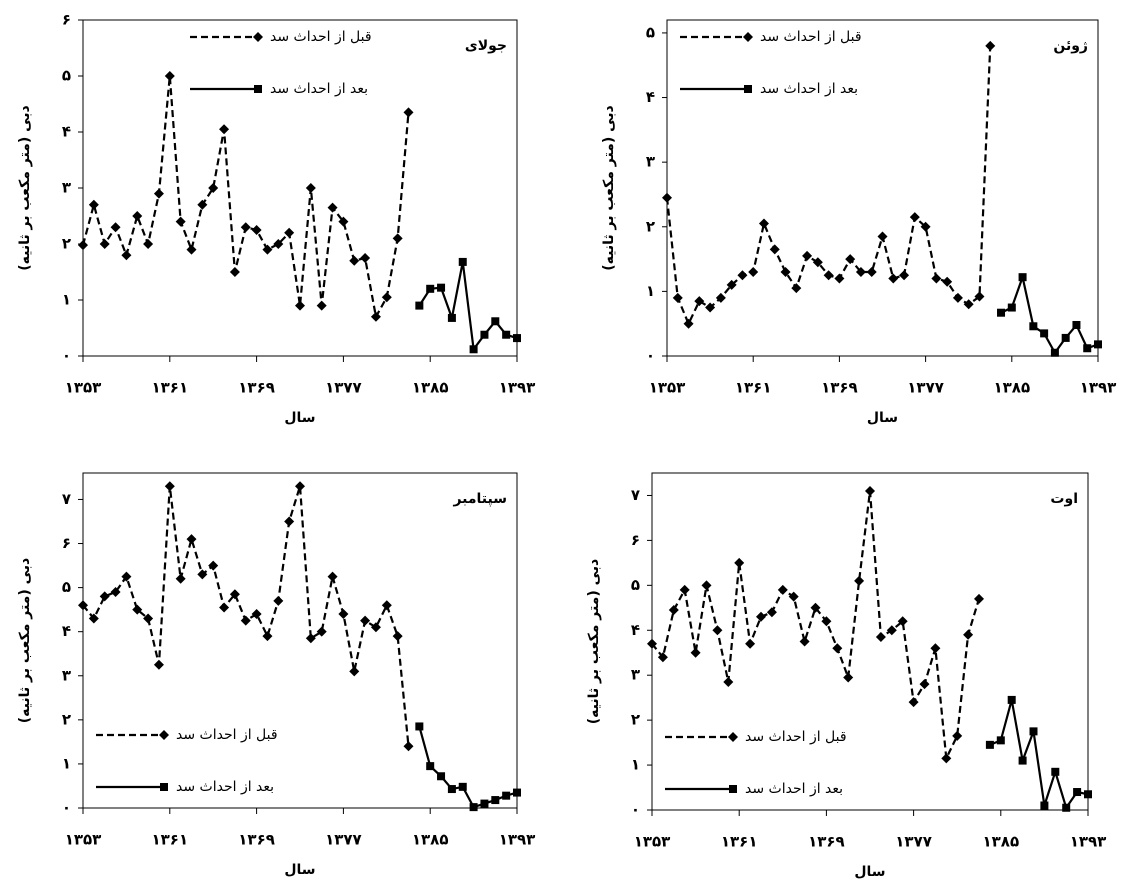 This screenshot has height=886, width=1124. Describe the element at coordinates (486, 46) in the screenshot. I see `chart-title: جولای` at that location.